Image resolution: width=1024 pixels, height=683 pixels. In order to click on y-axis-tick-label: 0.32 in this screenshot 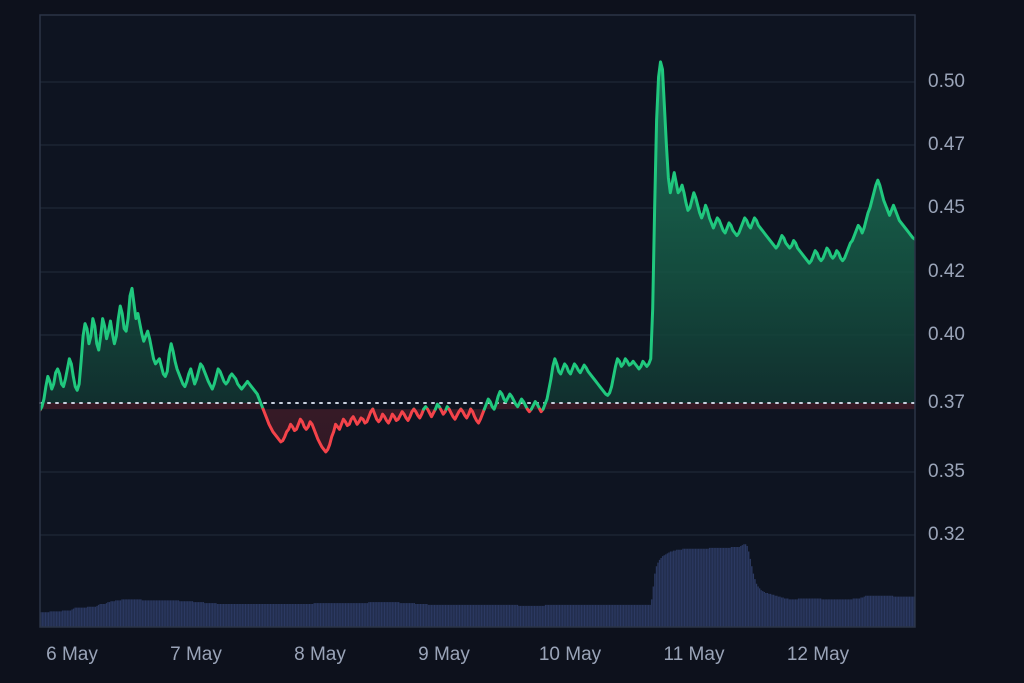, I will do `click(946, 534)`.